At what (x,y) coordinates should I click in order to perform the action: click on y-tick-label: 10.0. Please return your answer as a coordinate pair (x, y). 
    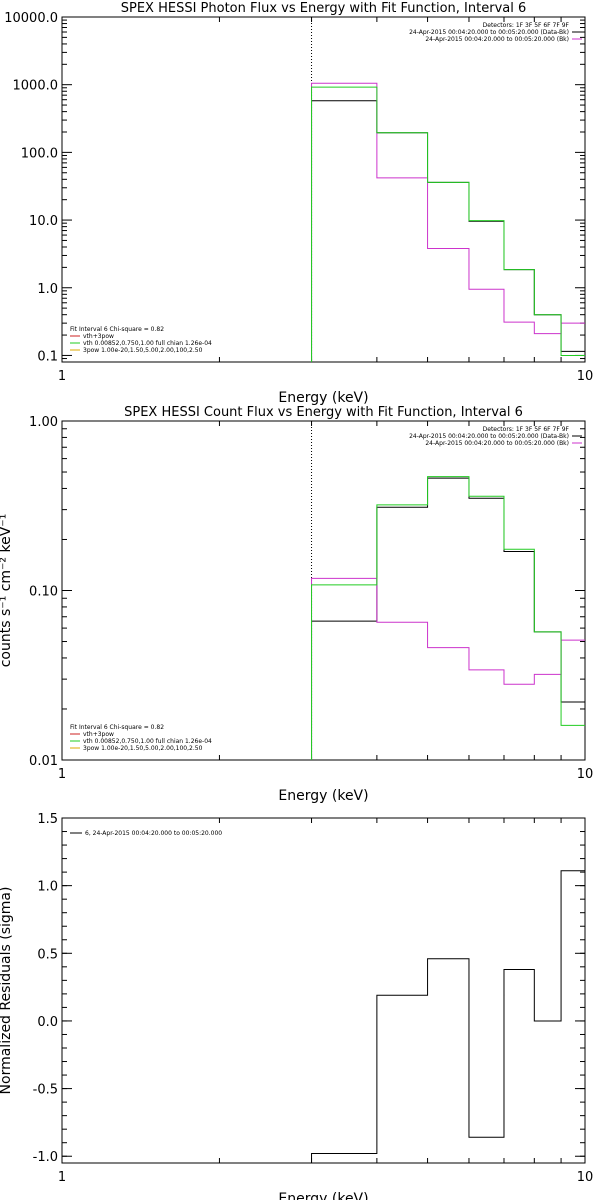
    Looking at the image, I should click on (43, 221).